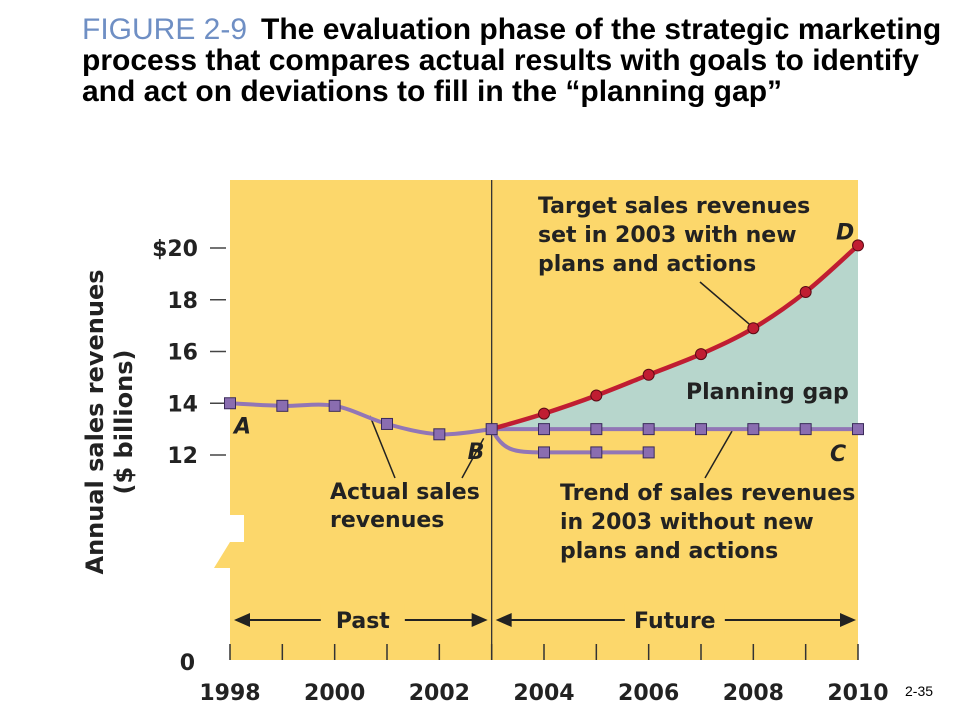 The width and height of the screenshot is (960, 720). Describe the element at coordinates (124, 422) in the screenshot. I see `y-axis-label-units: ($ billions)` at that location.